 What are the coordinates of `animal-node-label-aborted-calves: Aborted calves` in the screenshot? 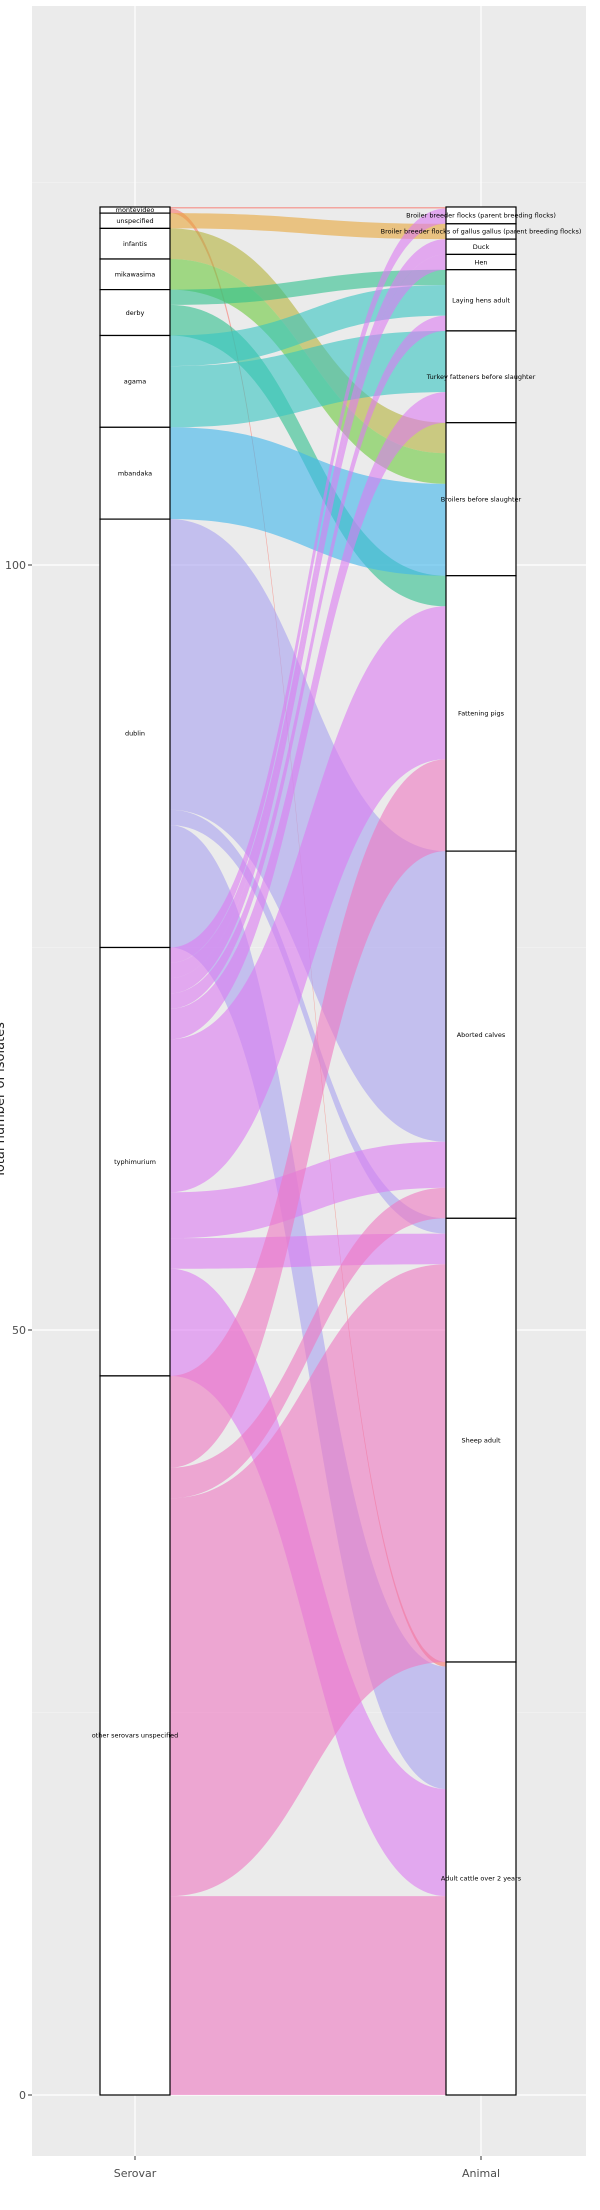 It's located at (481, 1035).